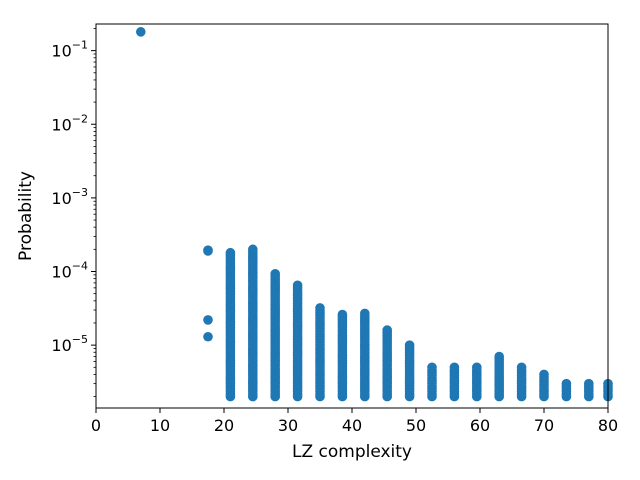 The width and height of the screenshot is (640, 480). What do you see at coordinates (288, 425) in the screenshot?
I see `x-tick-label: 30` at bounding box center [288, 425].